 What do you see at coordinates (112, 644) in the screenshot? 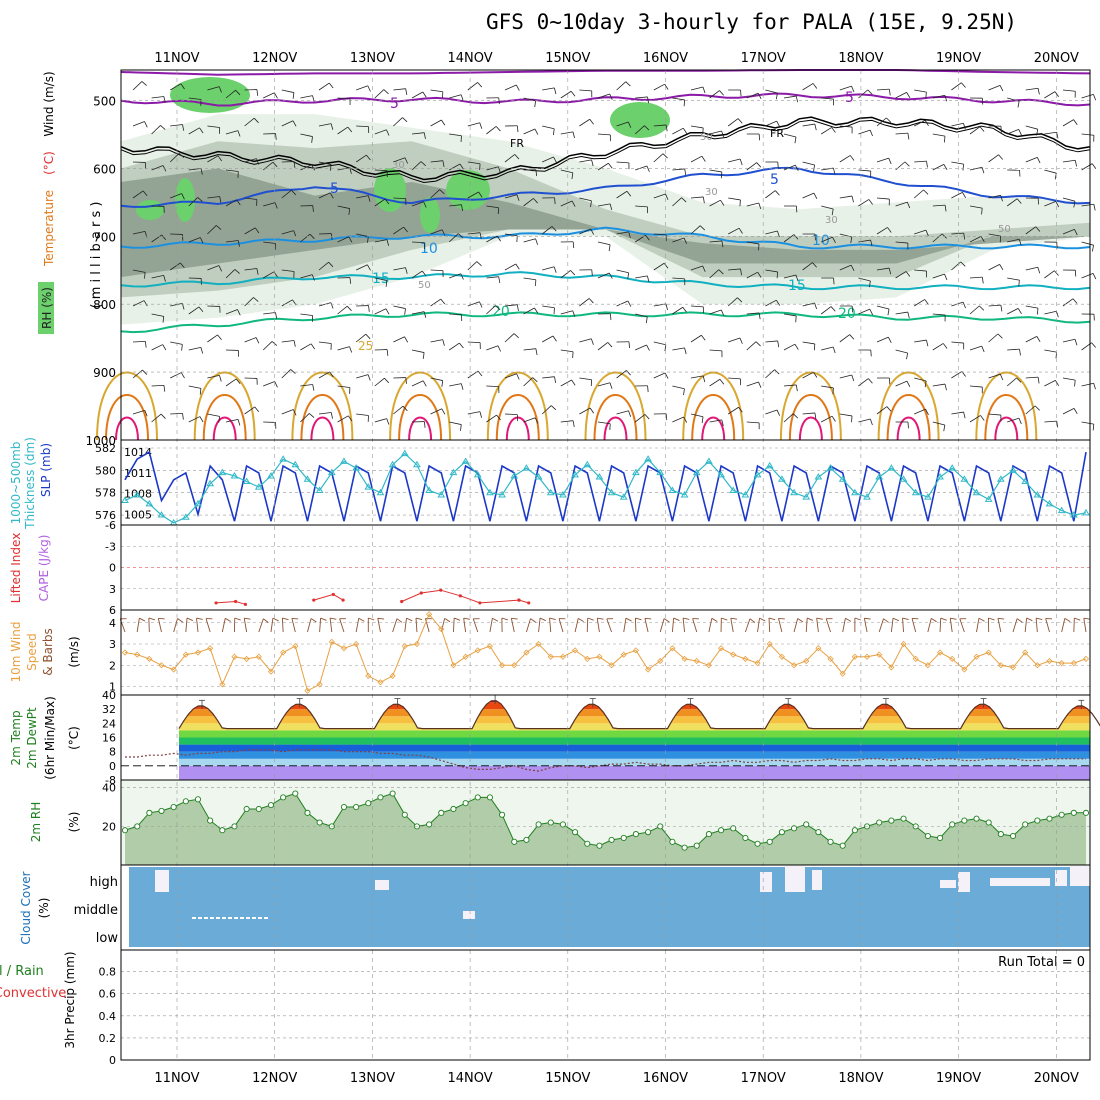
I see `y-tick-label: 3` at bounding box center [112, 644].